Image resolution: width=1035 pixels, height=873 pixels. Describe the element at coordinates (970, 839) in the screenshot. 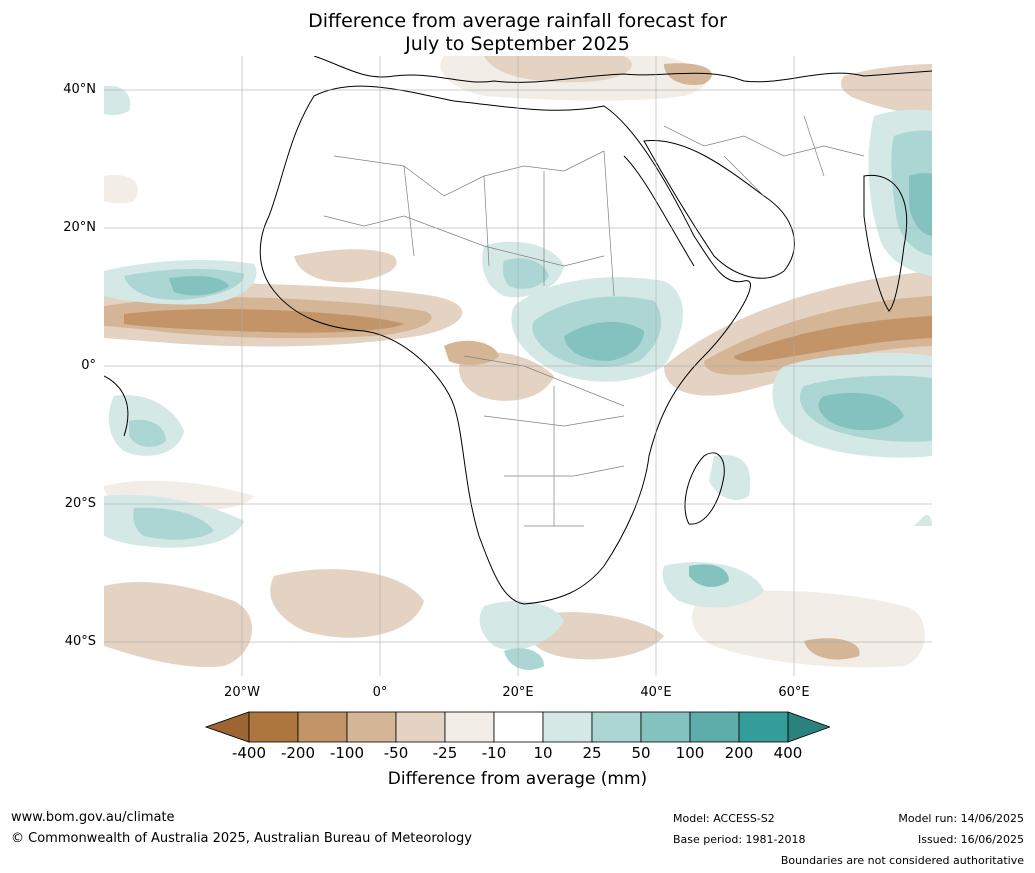

I see `footer-issued: Issued: 16/06/2025` at that location.